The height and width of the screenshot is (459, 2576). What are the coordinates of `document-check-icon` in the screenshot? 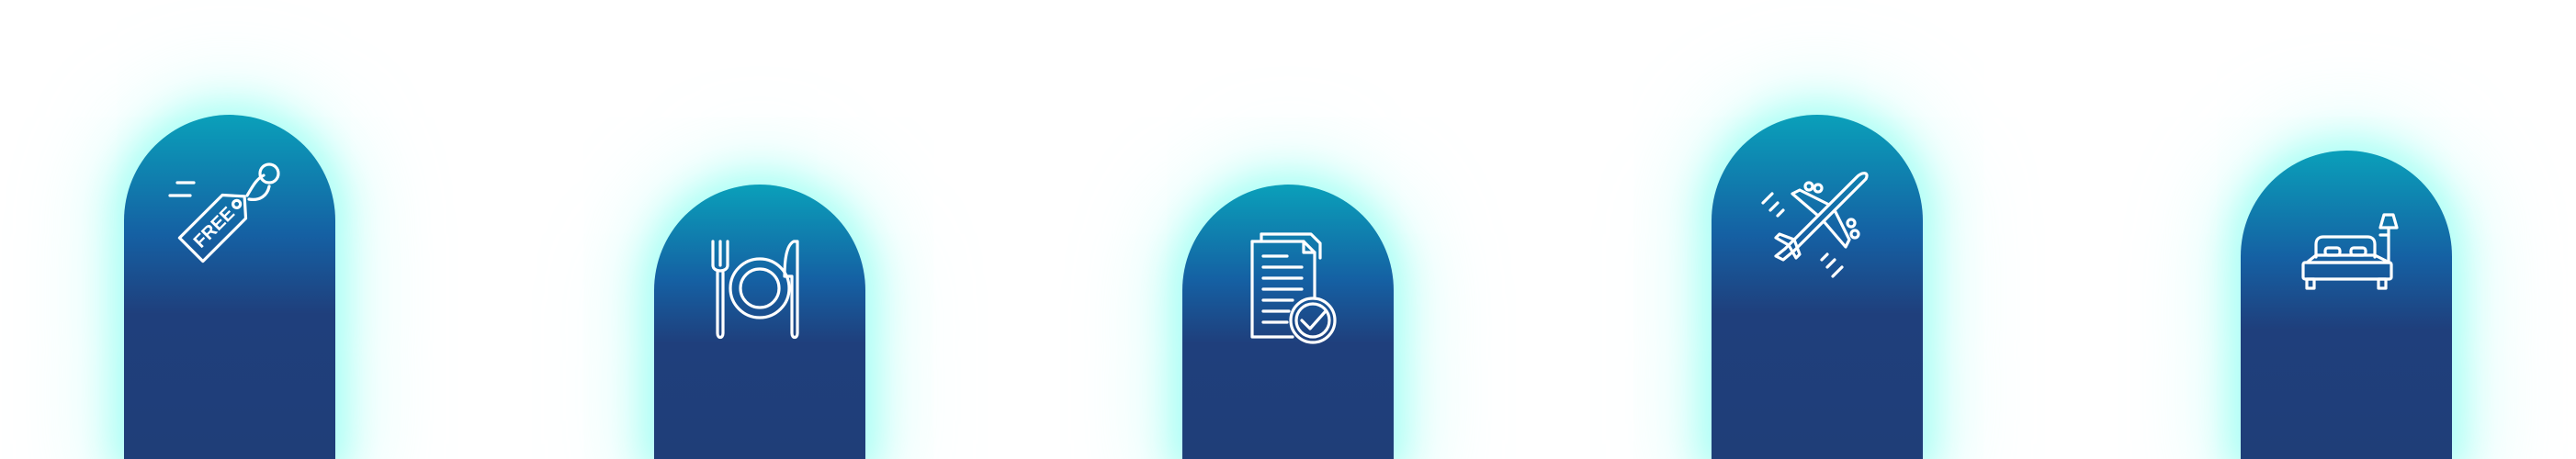 It's located at (1288, 290).